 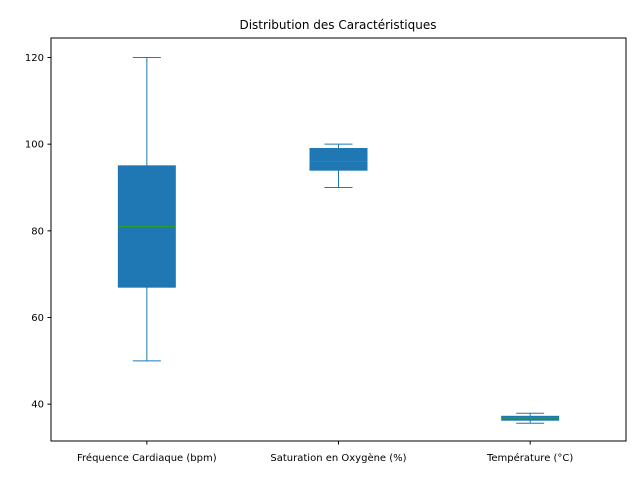 I want to click on y-tick-label: 60, so click(x=37, y=318).